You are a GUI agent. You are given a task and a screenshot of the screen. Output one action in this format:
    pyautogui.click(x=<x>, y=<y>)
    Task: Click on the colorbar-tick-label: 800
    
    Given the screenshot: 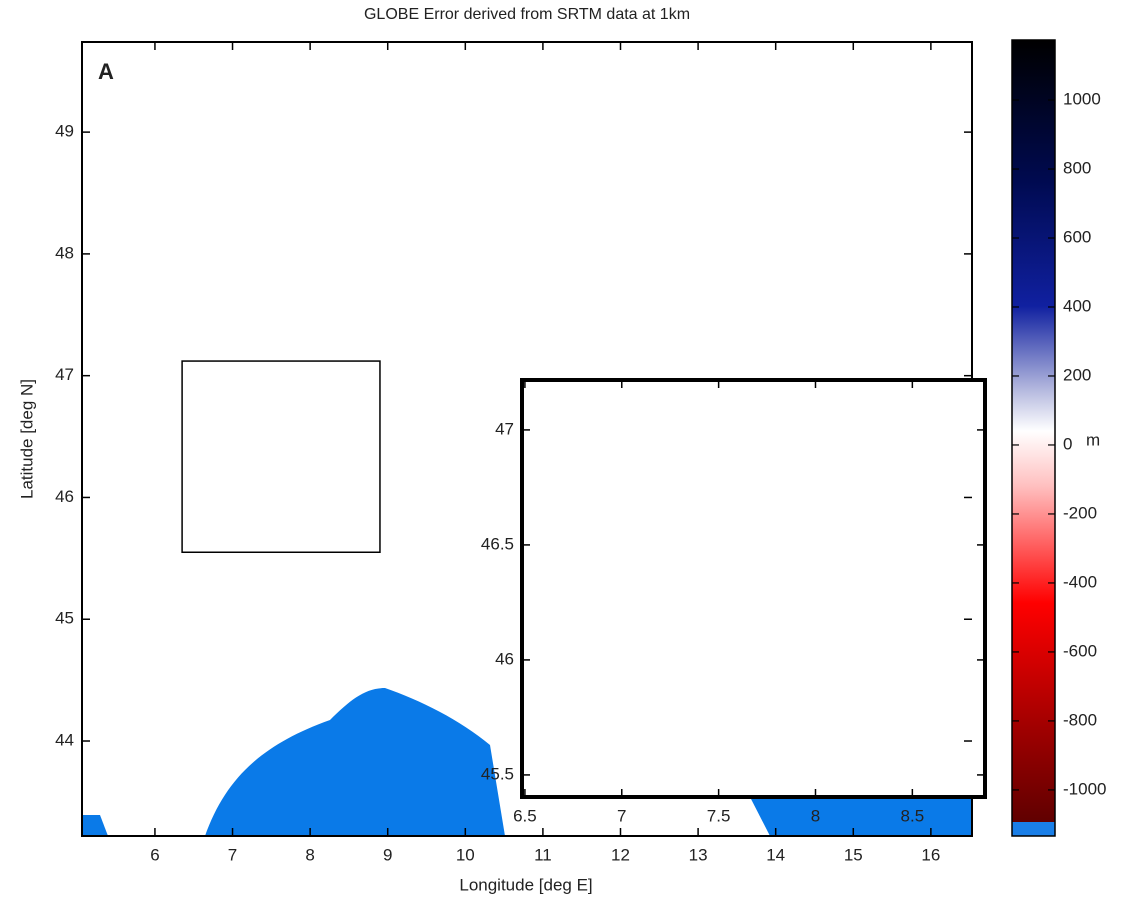 What is the action you would take?
    pyautogui.click(x=1077, y=167)
    